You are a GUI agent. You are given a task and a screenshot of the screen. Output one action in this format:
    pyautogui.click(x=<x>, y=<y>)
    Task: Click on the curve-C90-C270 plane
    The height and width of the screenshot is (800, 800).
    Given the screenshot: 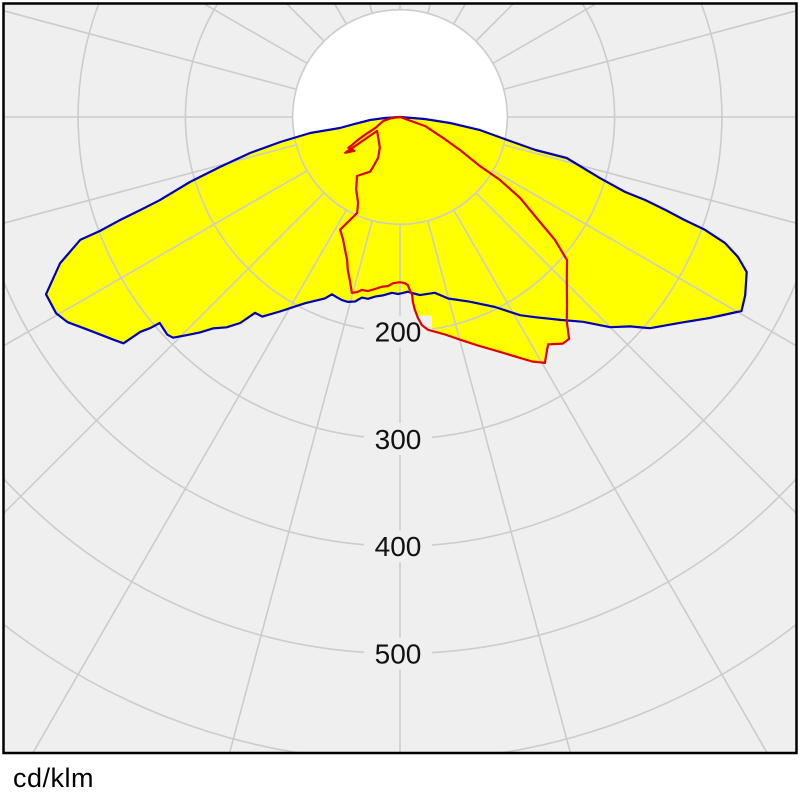 What is the action you would take?
    pyautogui.click(x=455, y=239)
    